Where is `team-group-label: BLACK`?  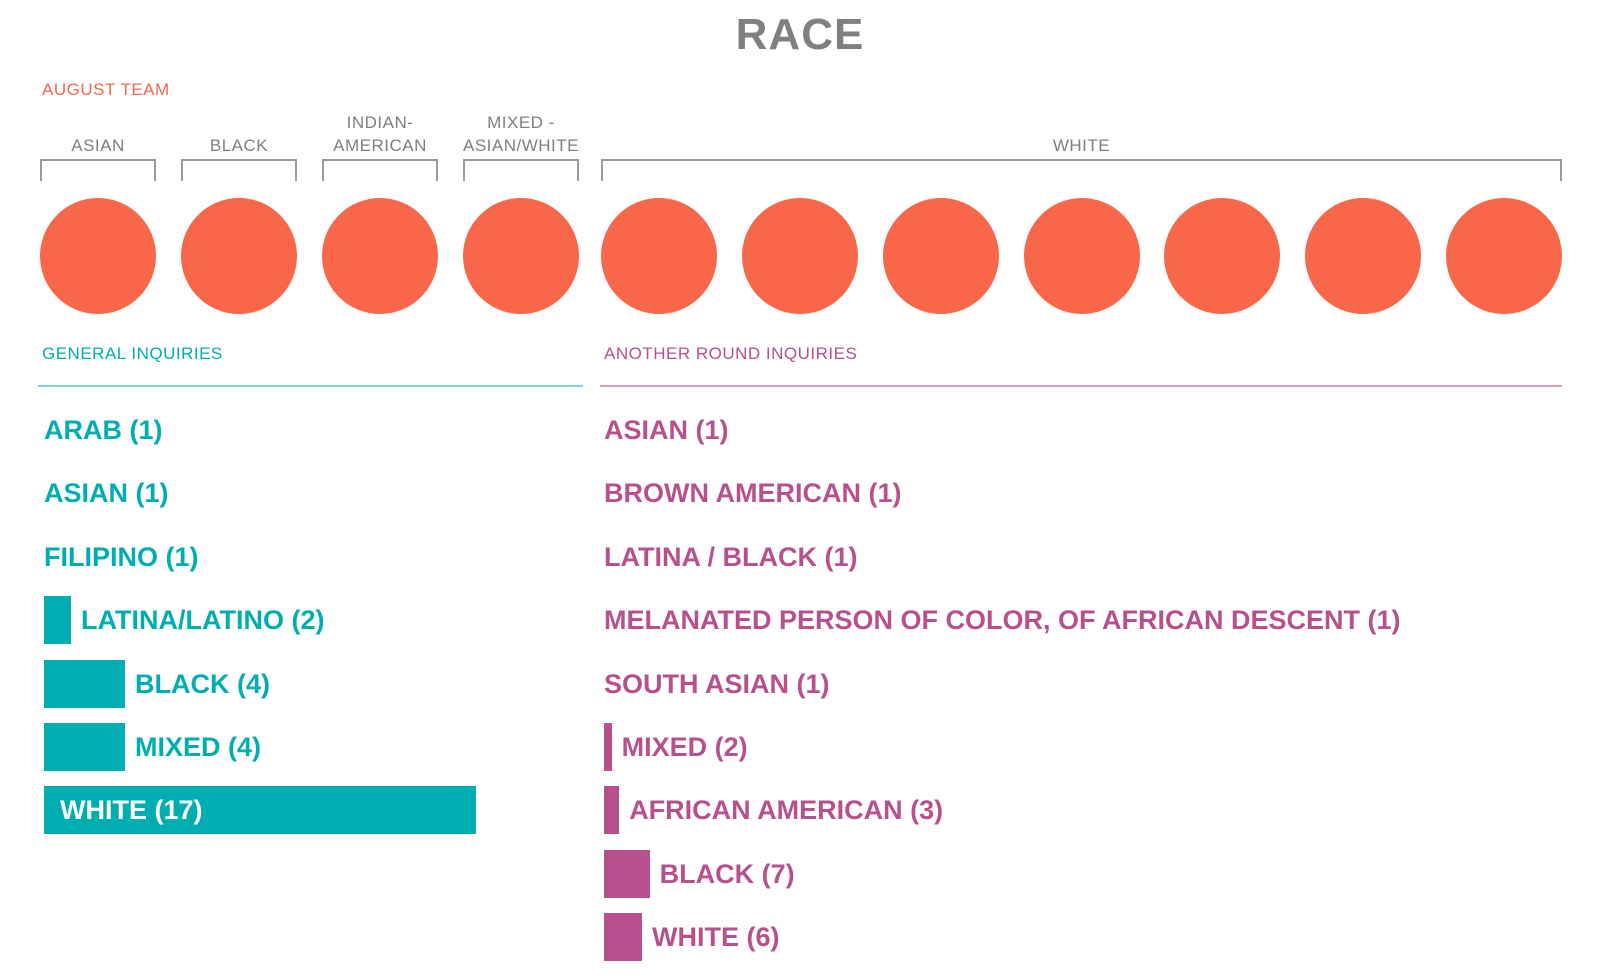
team-group-label: BLACK is located at coordinates (239, 145).